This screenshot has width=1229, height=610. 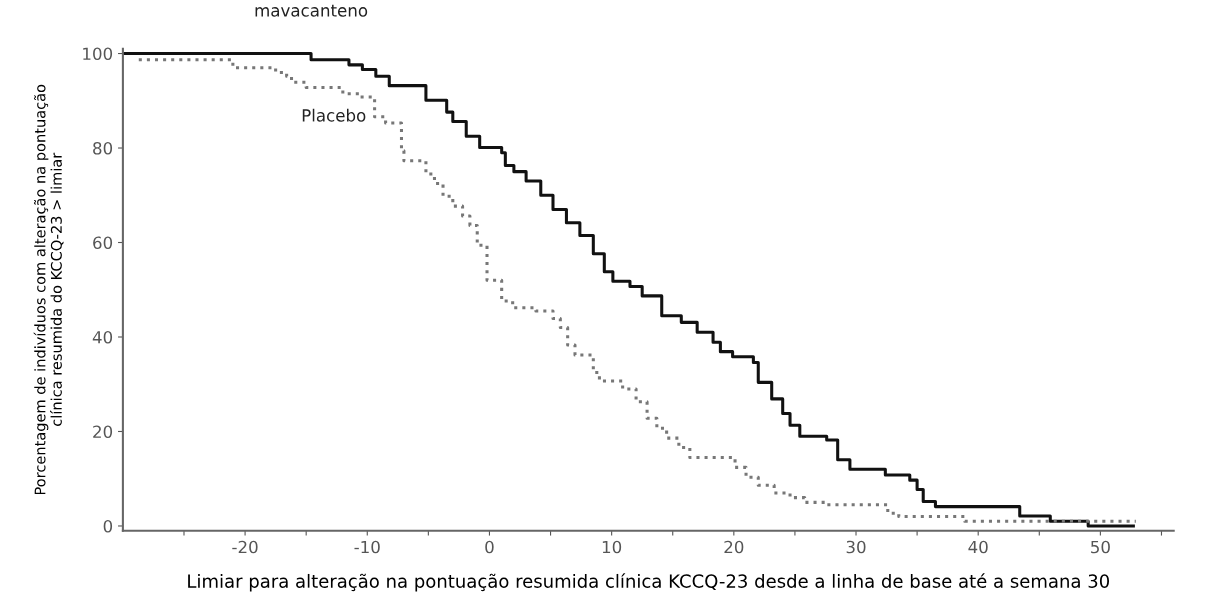 I want to click on y-tick-label: 0, so click(x=108, y=526).